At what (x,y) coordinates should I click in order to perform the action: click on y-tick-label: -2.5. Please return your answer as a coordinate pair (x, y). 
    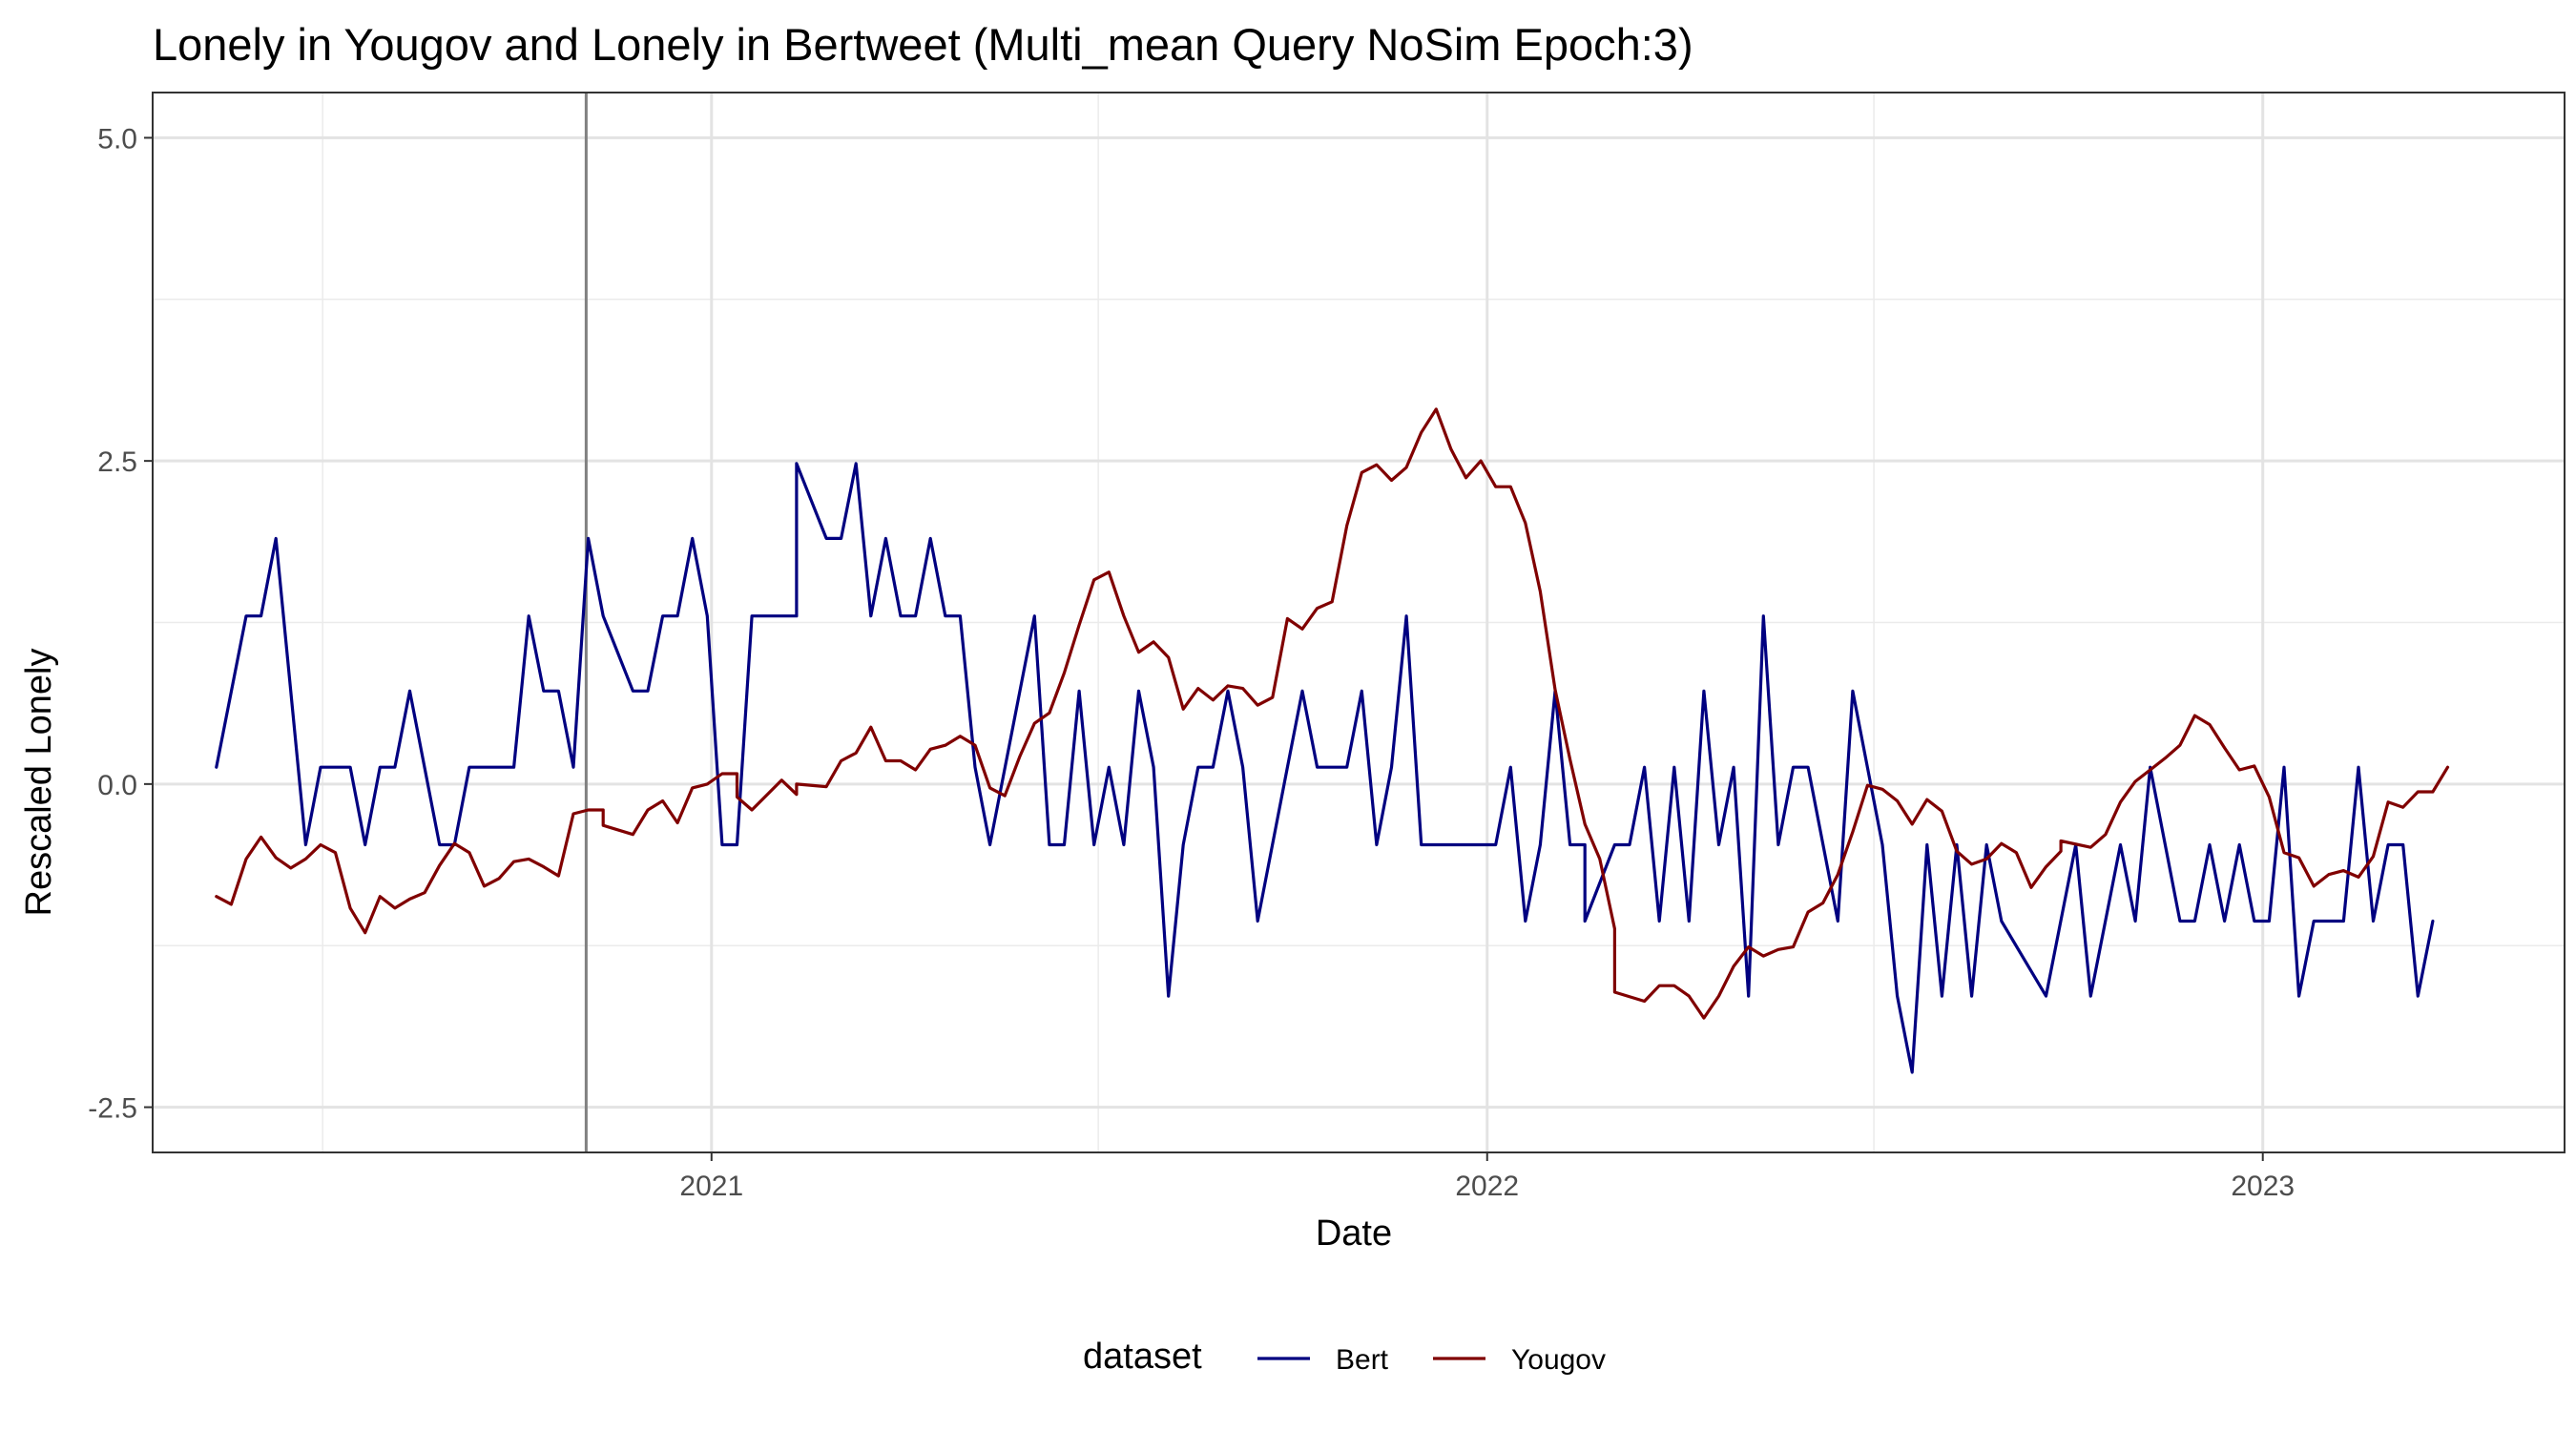
    Looking at the image, I should click on (112, 1109).